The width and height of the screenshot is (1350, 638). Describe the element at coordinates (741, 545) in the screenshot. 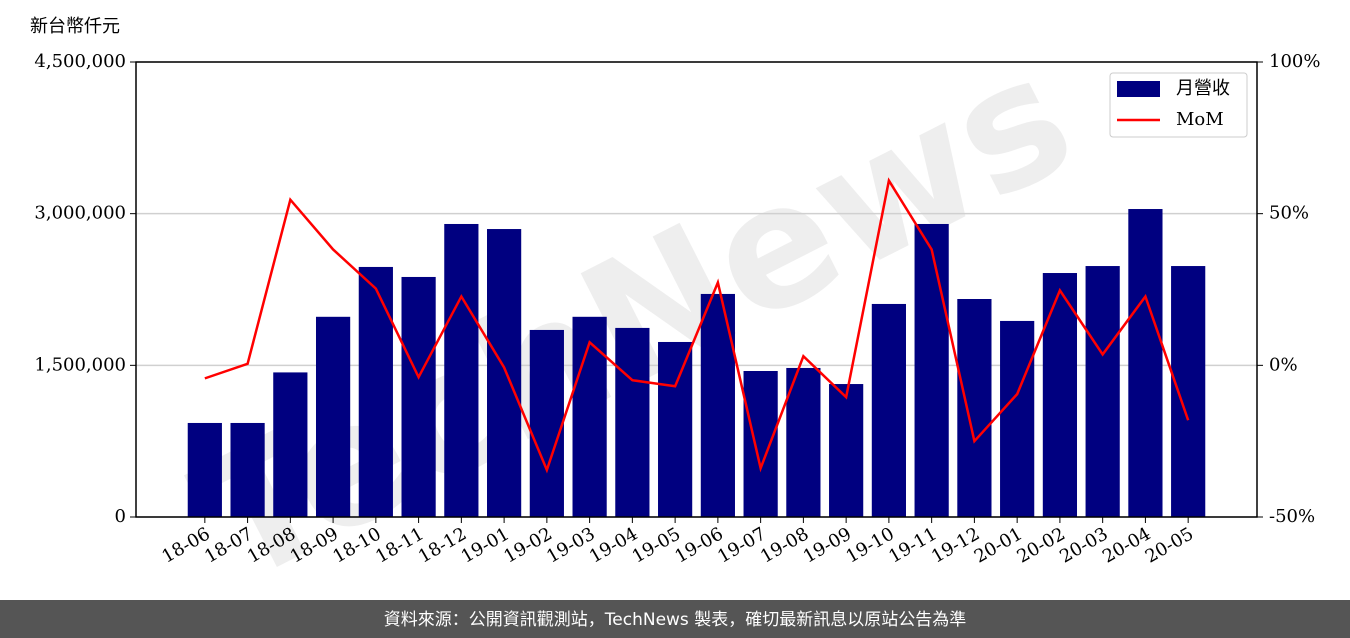

I see `x-tick-label: 19-07` at that location.